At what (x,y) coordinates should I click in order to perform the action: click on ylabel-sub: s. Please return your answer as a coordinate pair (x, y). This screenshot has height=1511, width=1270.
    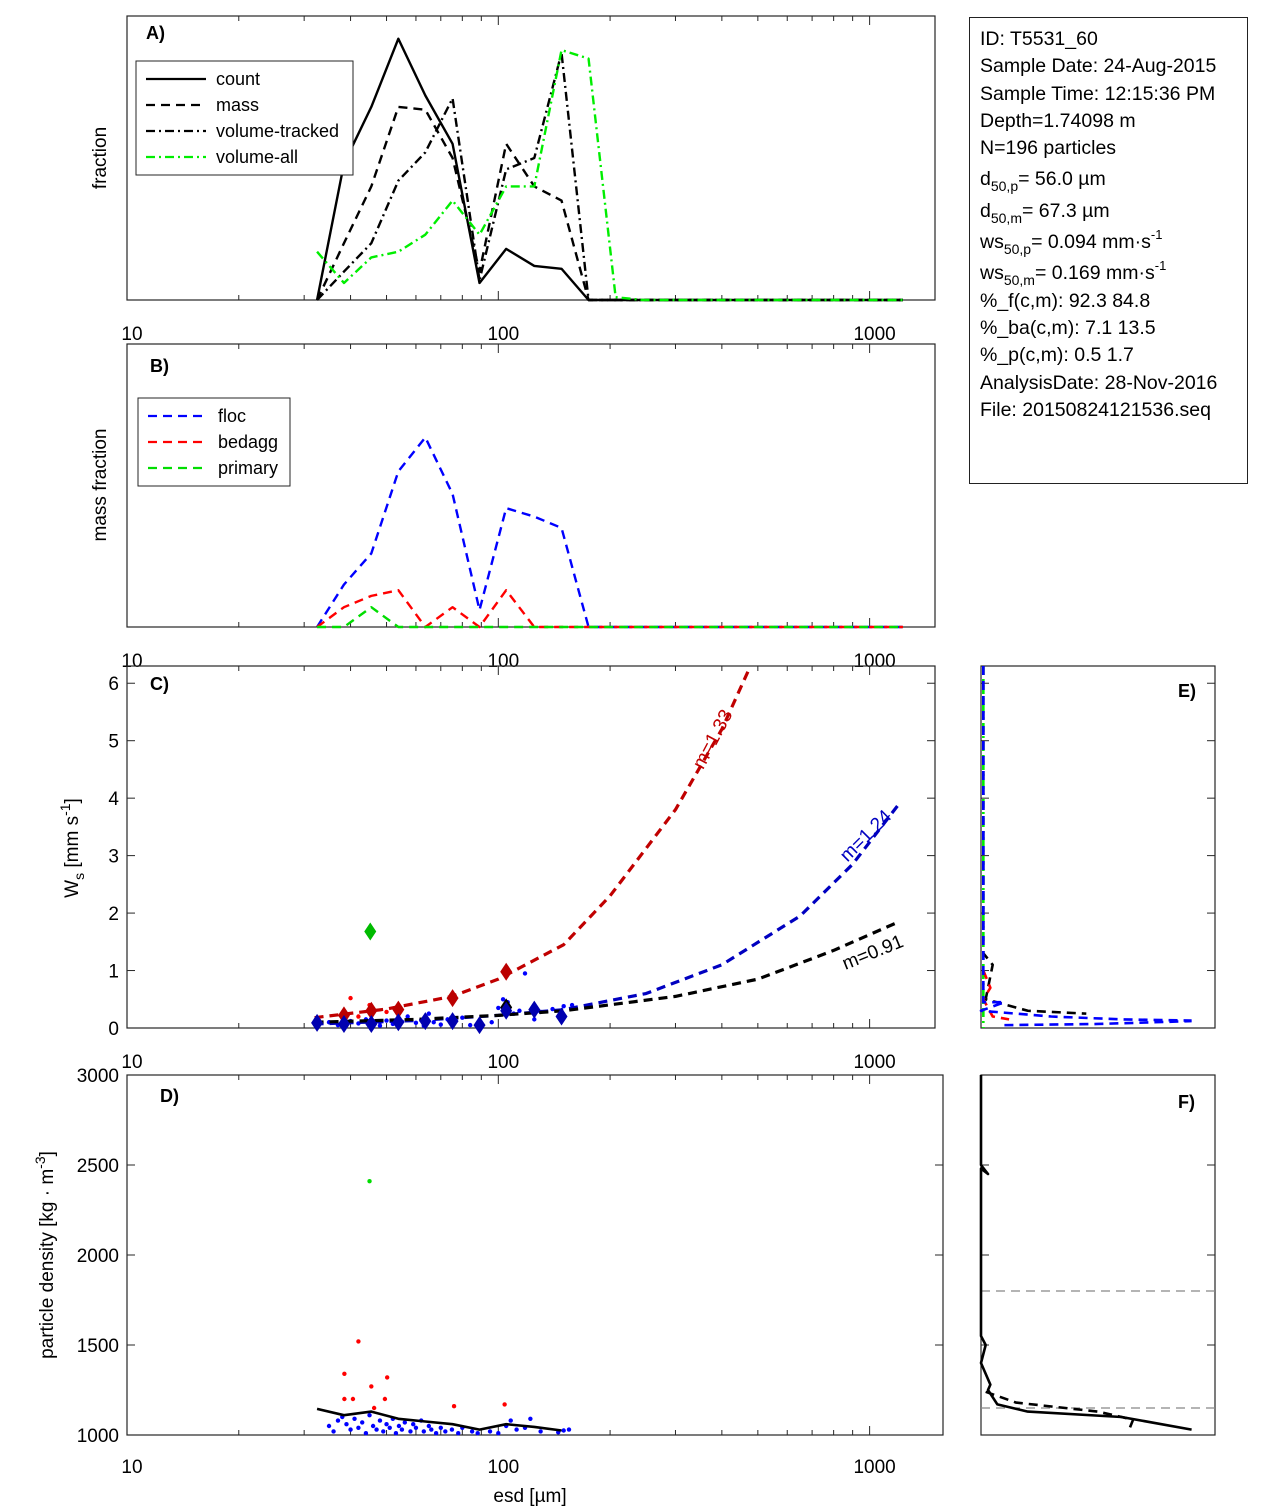
    Looking at the image, I should click on (79, 876).